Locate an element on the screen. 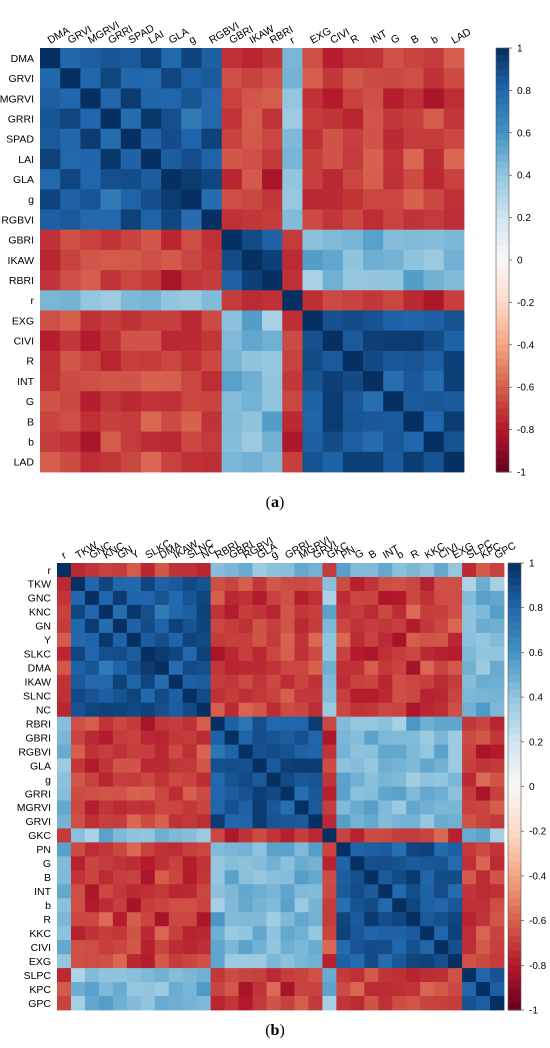 The height and width of the screenshot is (1048, 550). row-label: CIVI is located at coordinates (41, 948).